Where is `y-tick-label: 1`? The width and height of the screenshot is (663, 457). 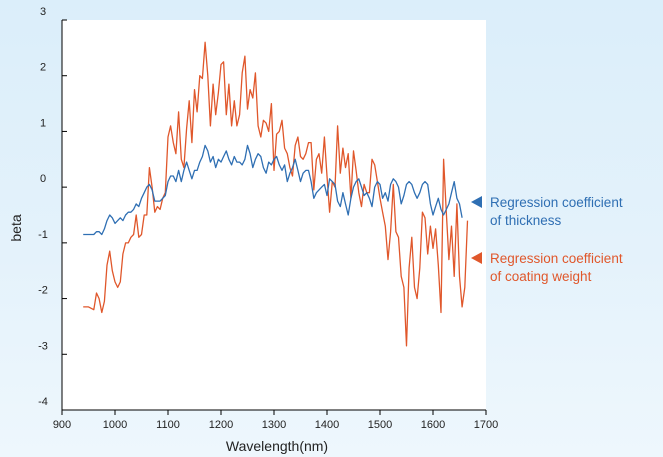
y-tick-label: 1 is located at coordinates (43, 123).